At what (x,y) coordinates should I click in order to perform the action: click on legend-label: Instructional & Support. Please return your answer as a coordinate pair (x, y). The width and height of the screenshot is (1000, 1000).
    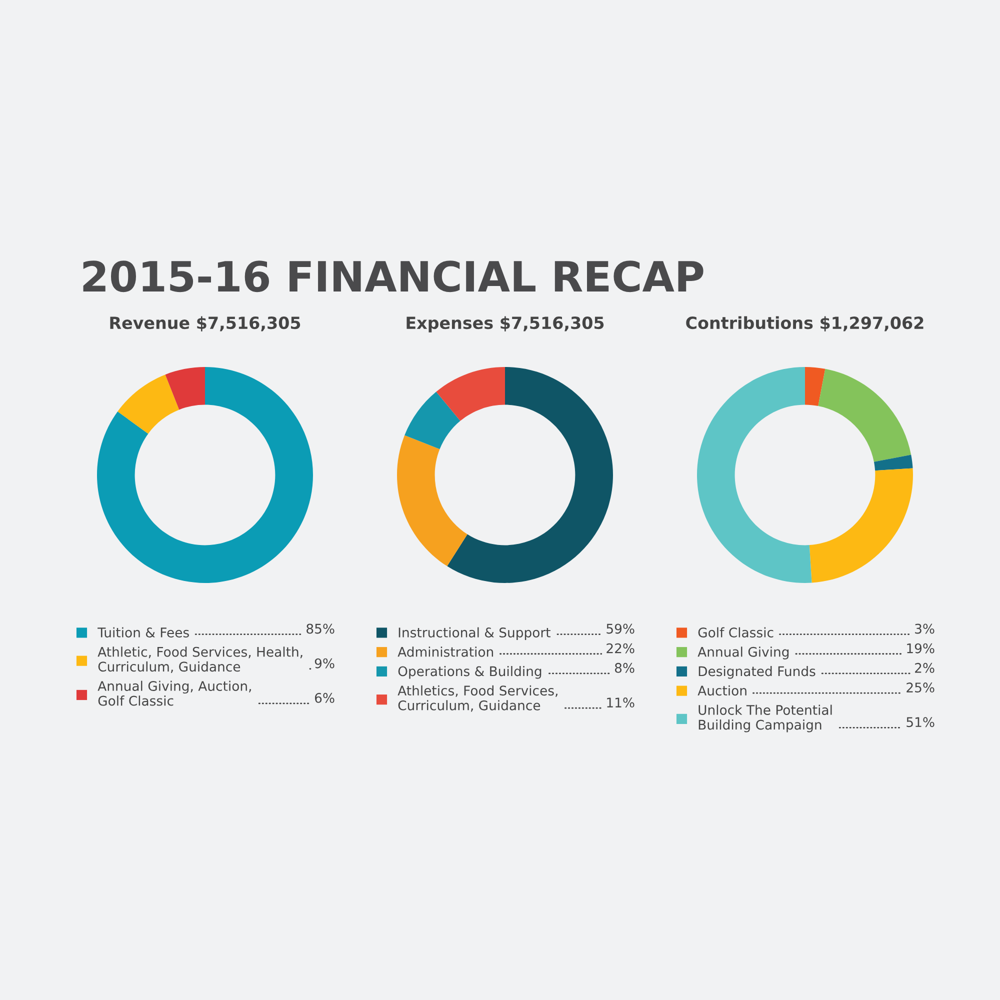
    Looking at the image, I should click on (474, 633).